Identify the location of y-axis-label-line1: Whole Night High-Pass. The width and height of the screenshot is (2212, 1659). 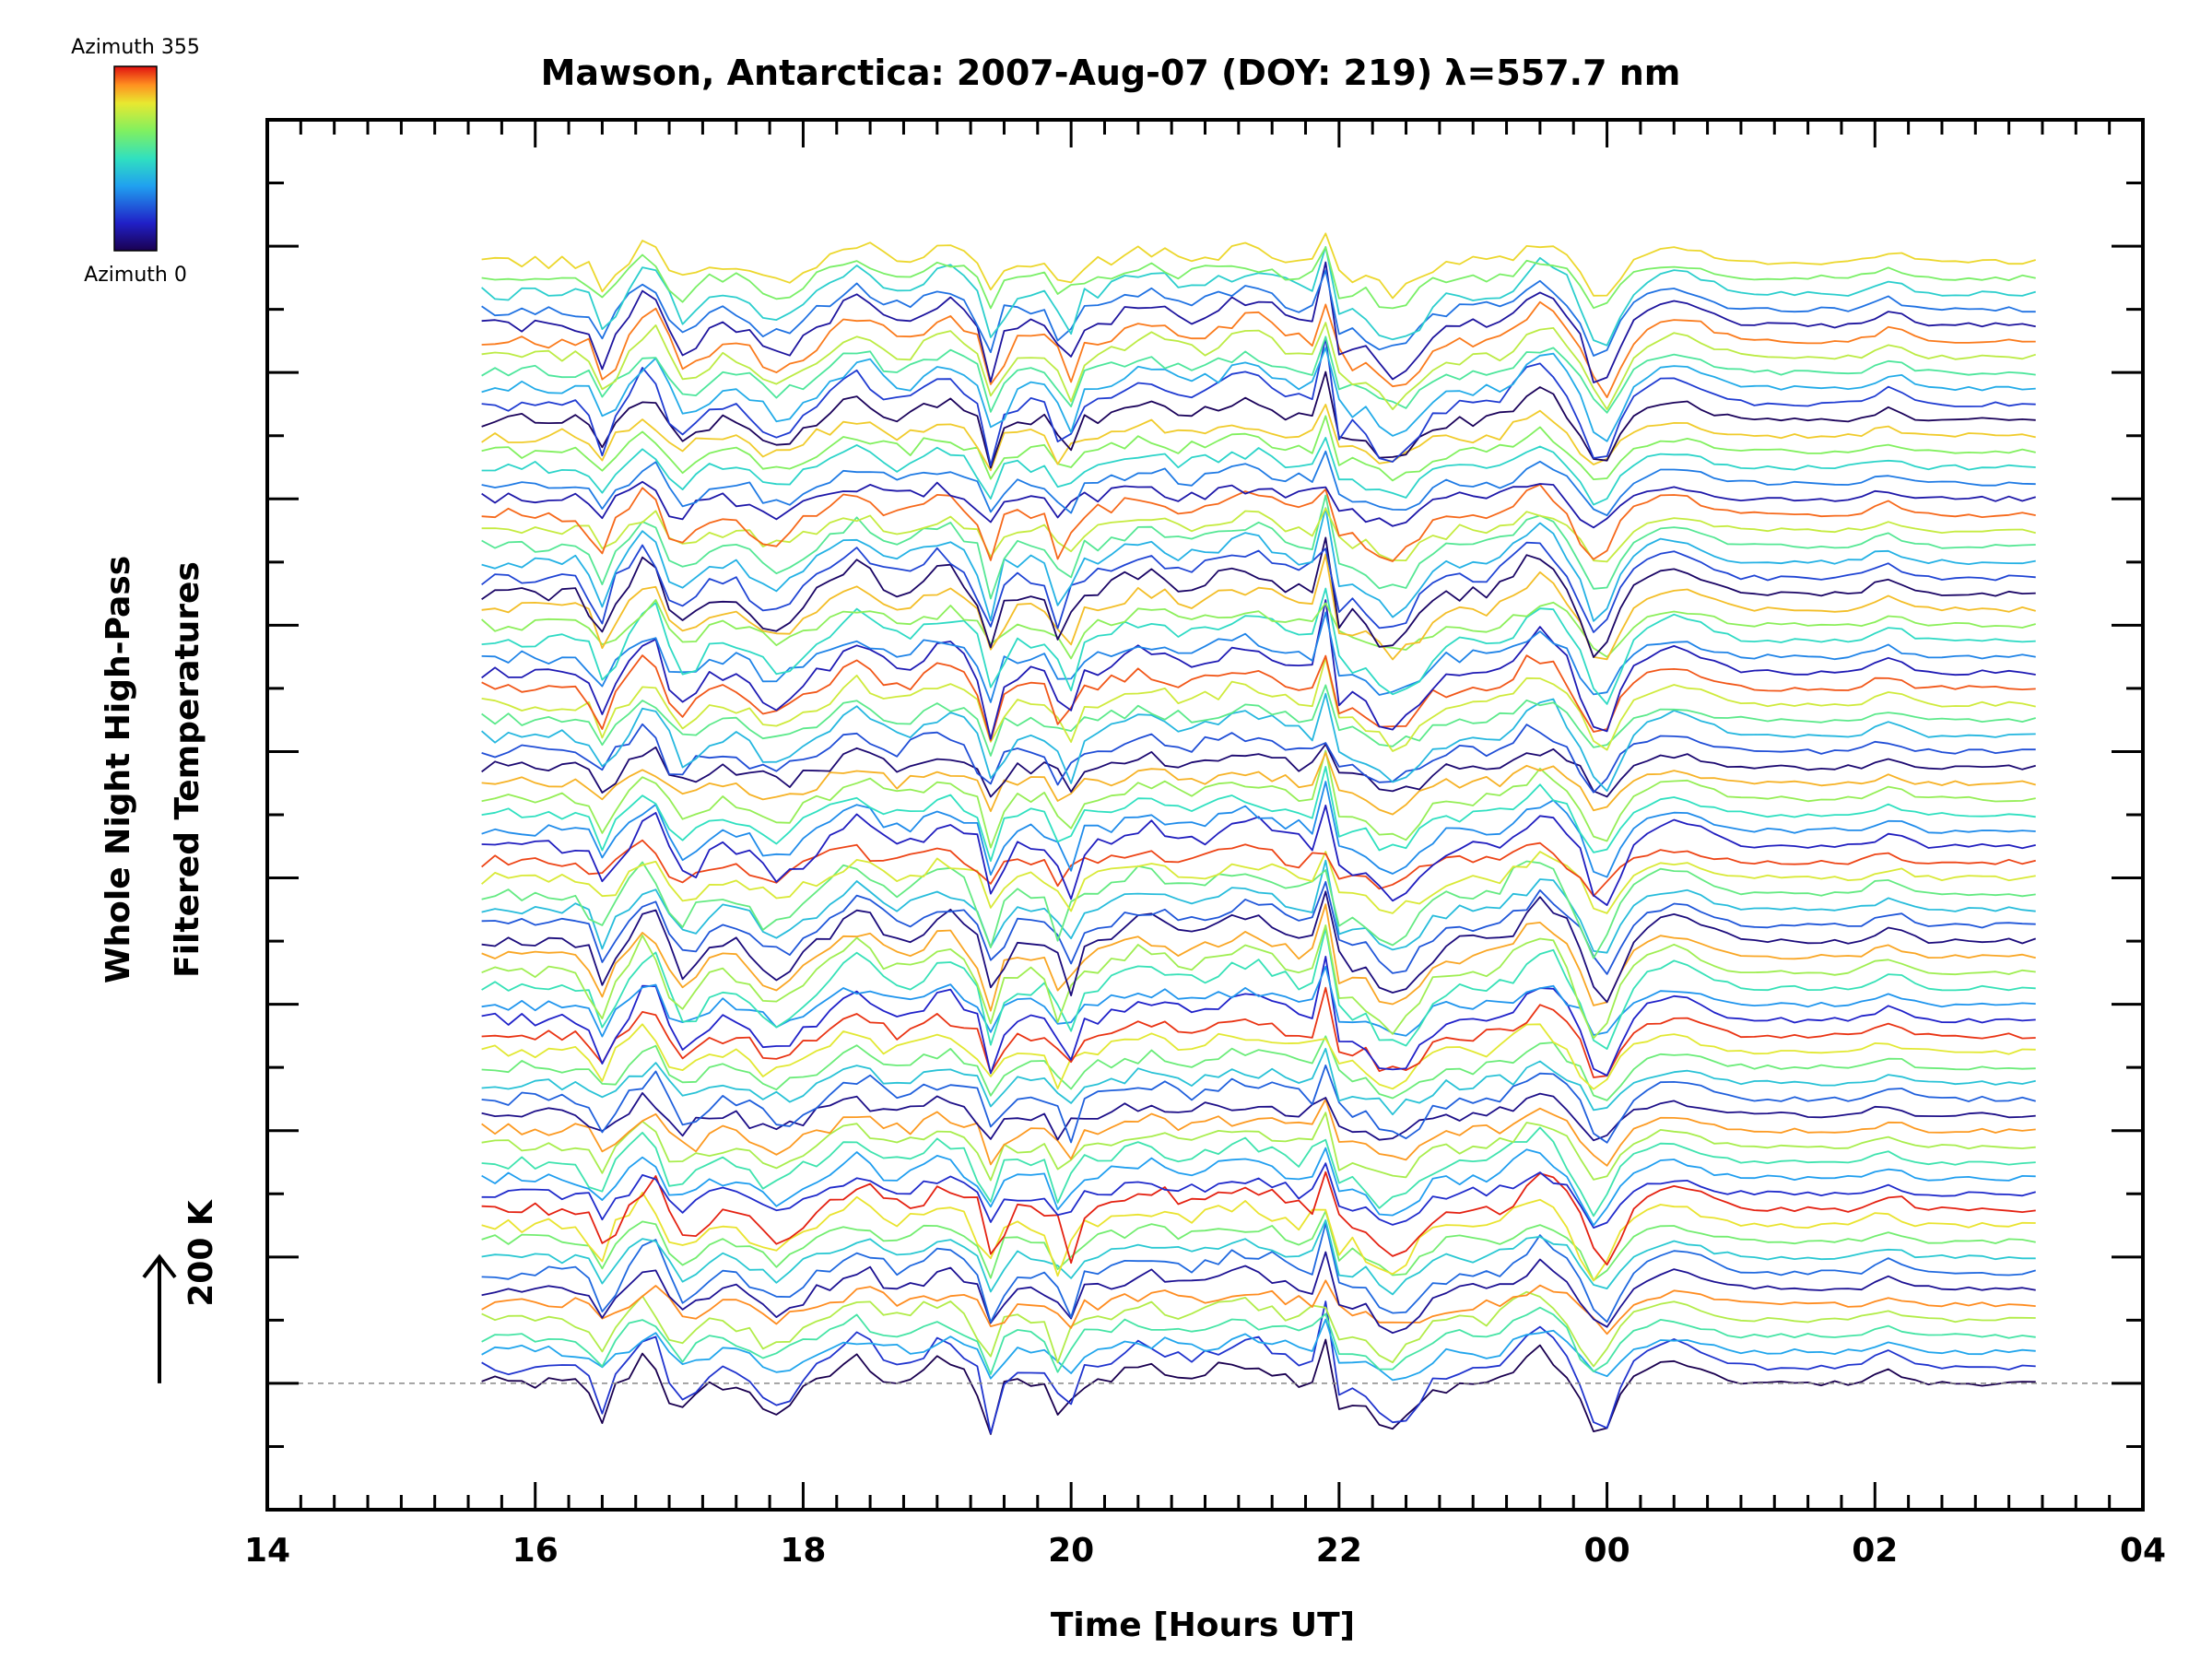
(118, 769).